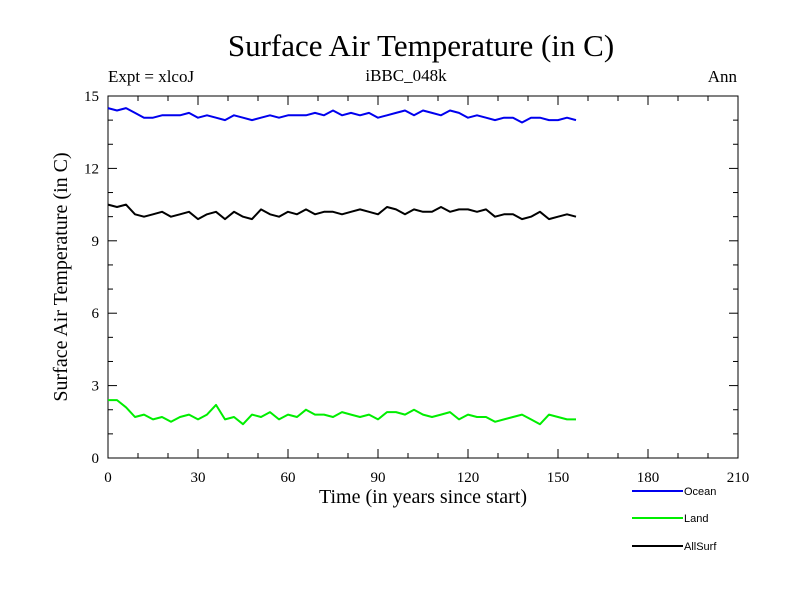 This screenshot has height=600, width=800. I want to click on y-tick-label: 0, so click(96, 459).